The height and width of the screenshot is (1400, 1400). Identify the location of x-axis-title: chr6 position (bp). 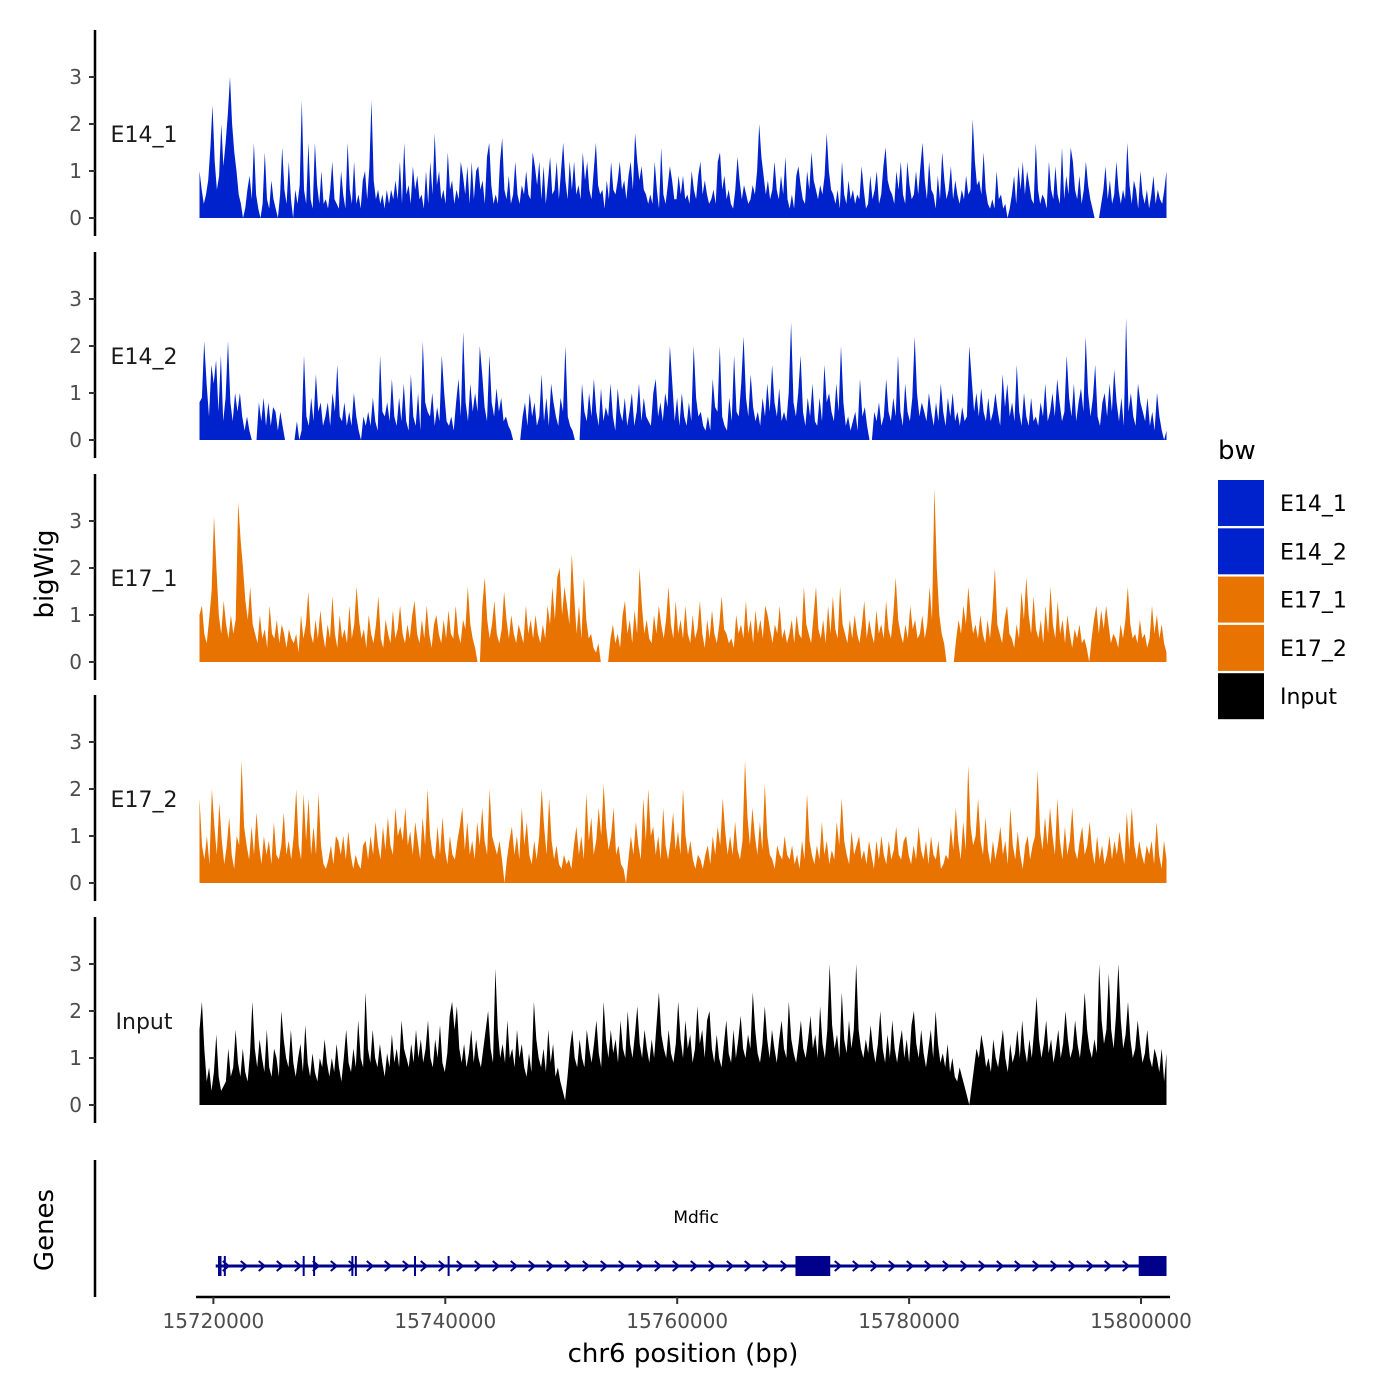
(683, 1354).